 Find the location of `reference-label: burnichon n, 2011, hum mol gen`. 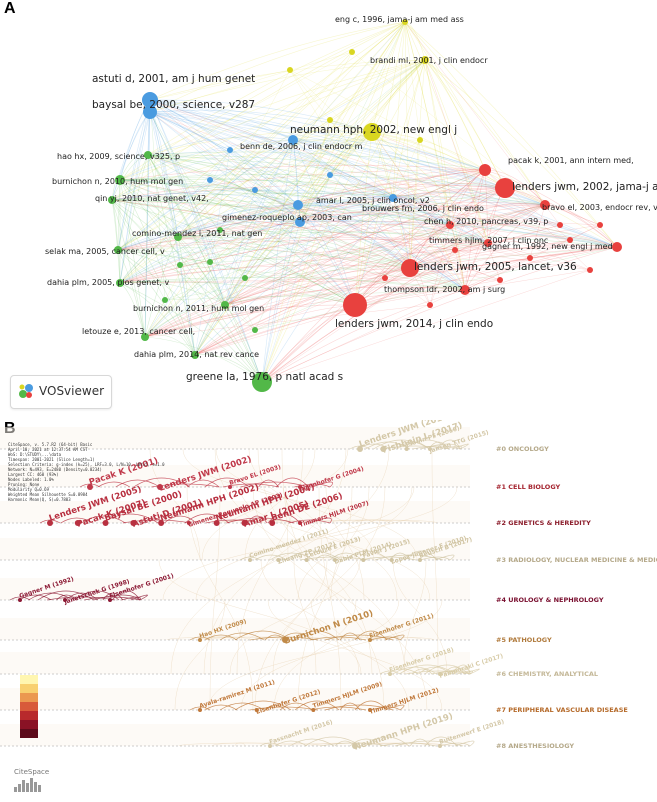

reference-label: burnichon n, 2011, hum mol gen is located at coordinates (198, 308).